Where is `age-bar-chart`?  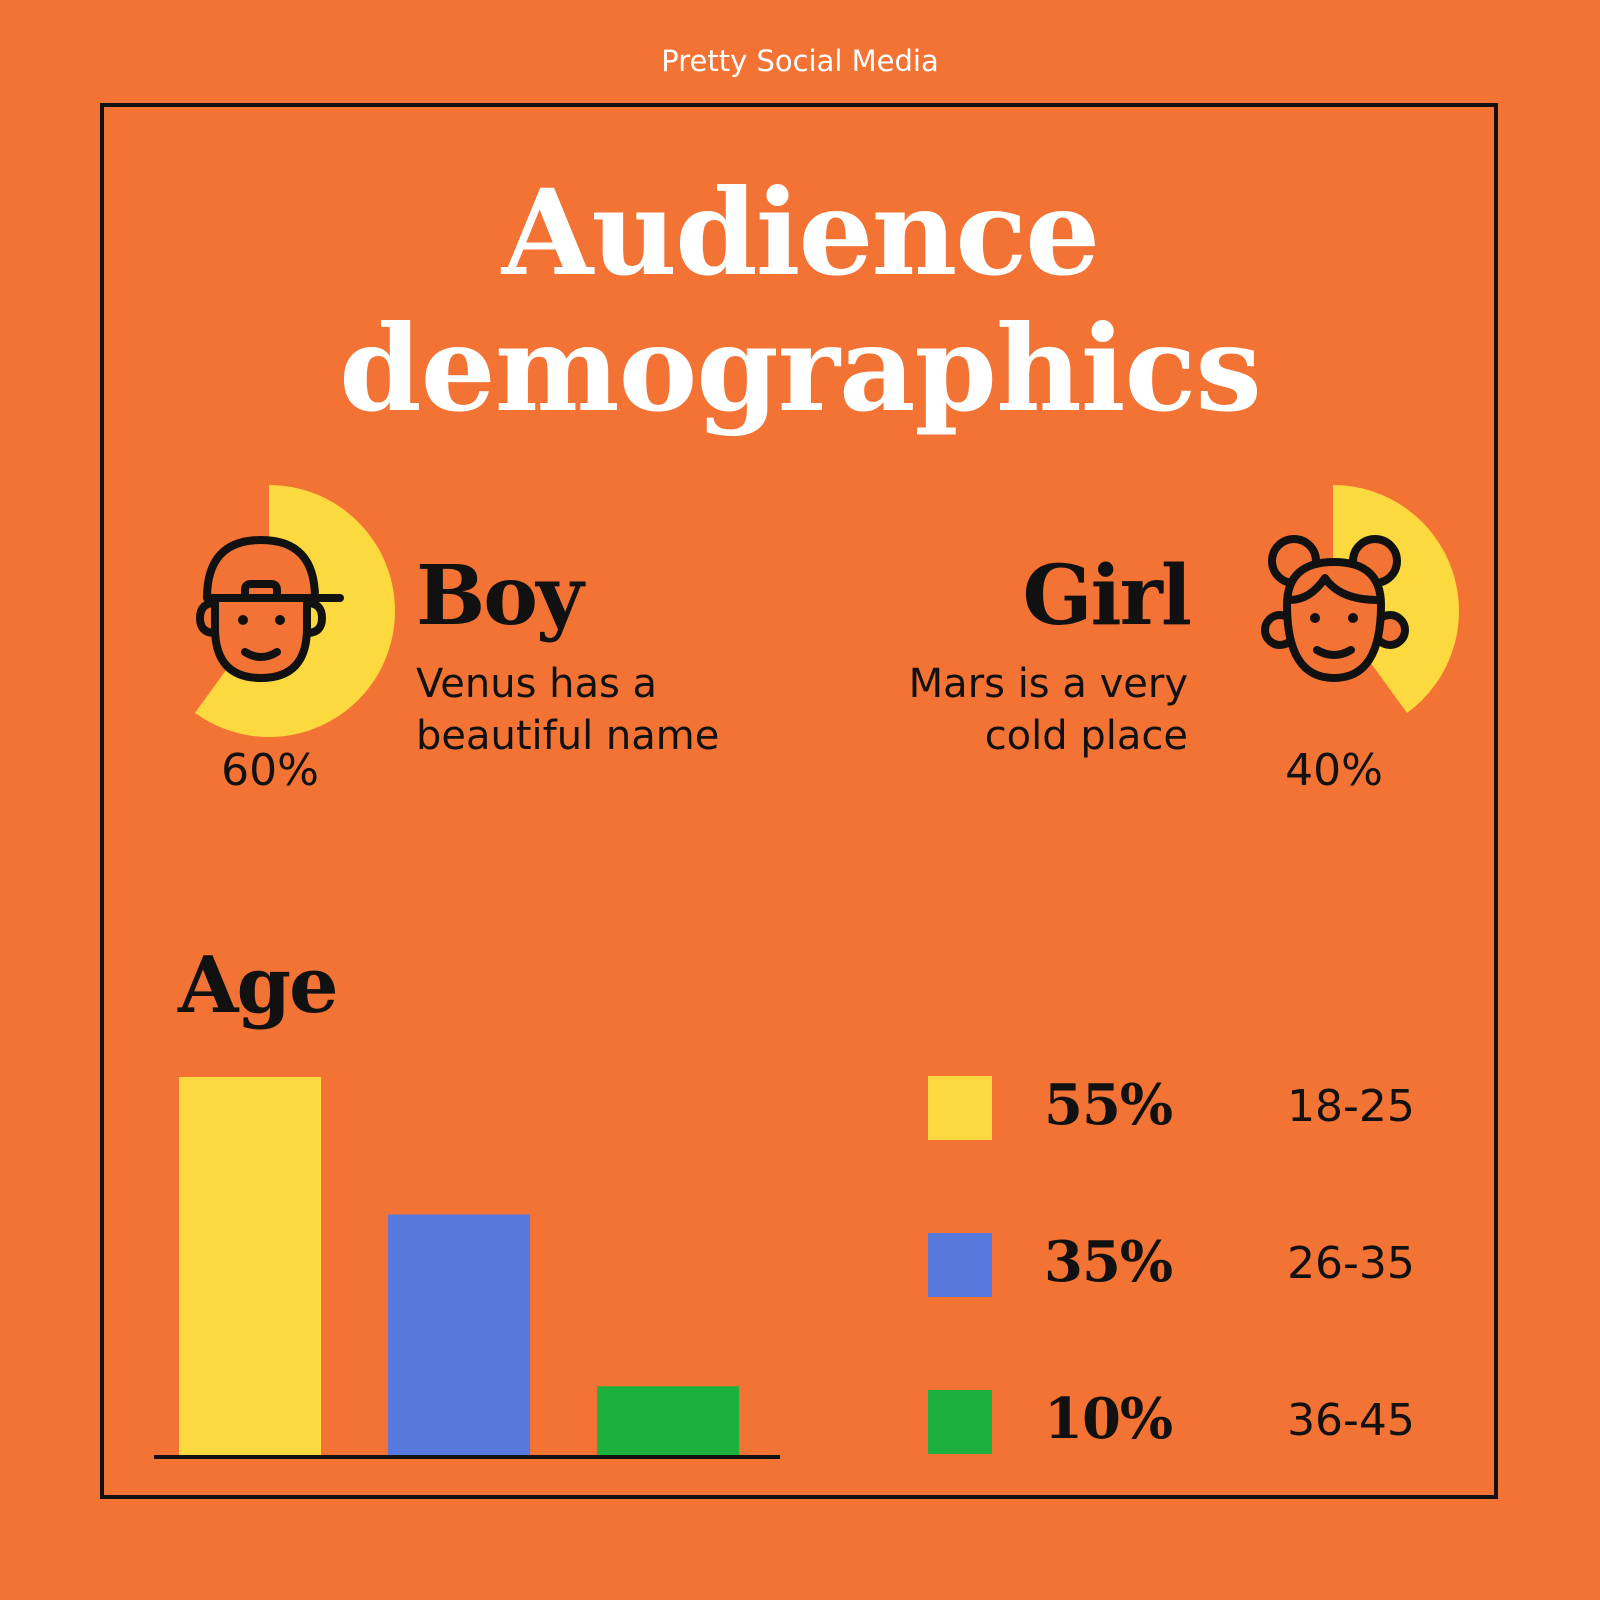 age-bar-chart is located at coordinates (459, 1266).